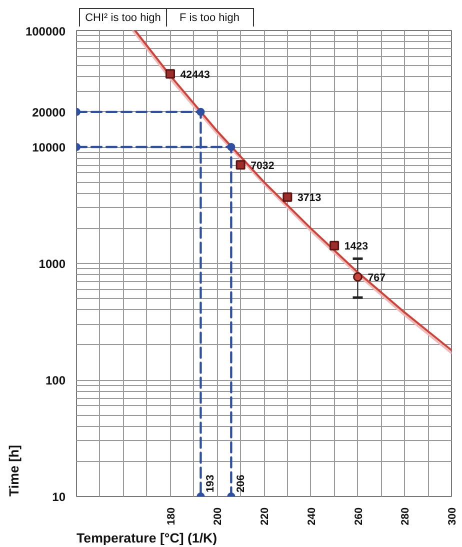  Describe the element at coordinates (210, 19) in the screenshot. I see `text: F is too high` at that location.